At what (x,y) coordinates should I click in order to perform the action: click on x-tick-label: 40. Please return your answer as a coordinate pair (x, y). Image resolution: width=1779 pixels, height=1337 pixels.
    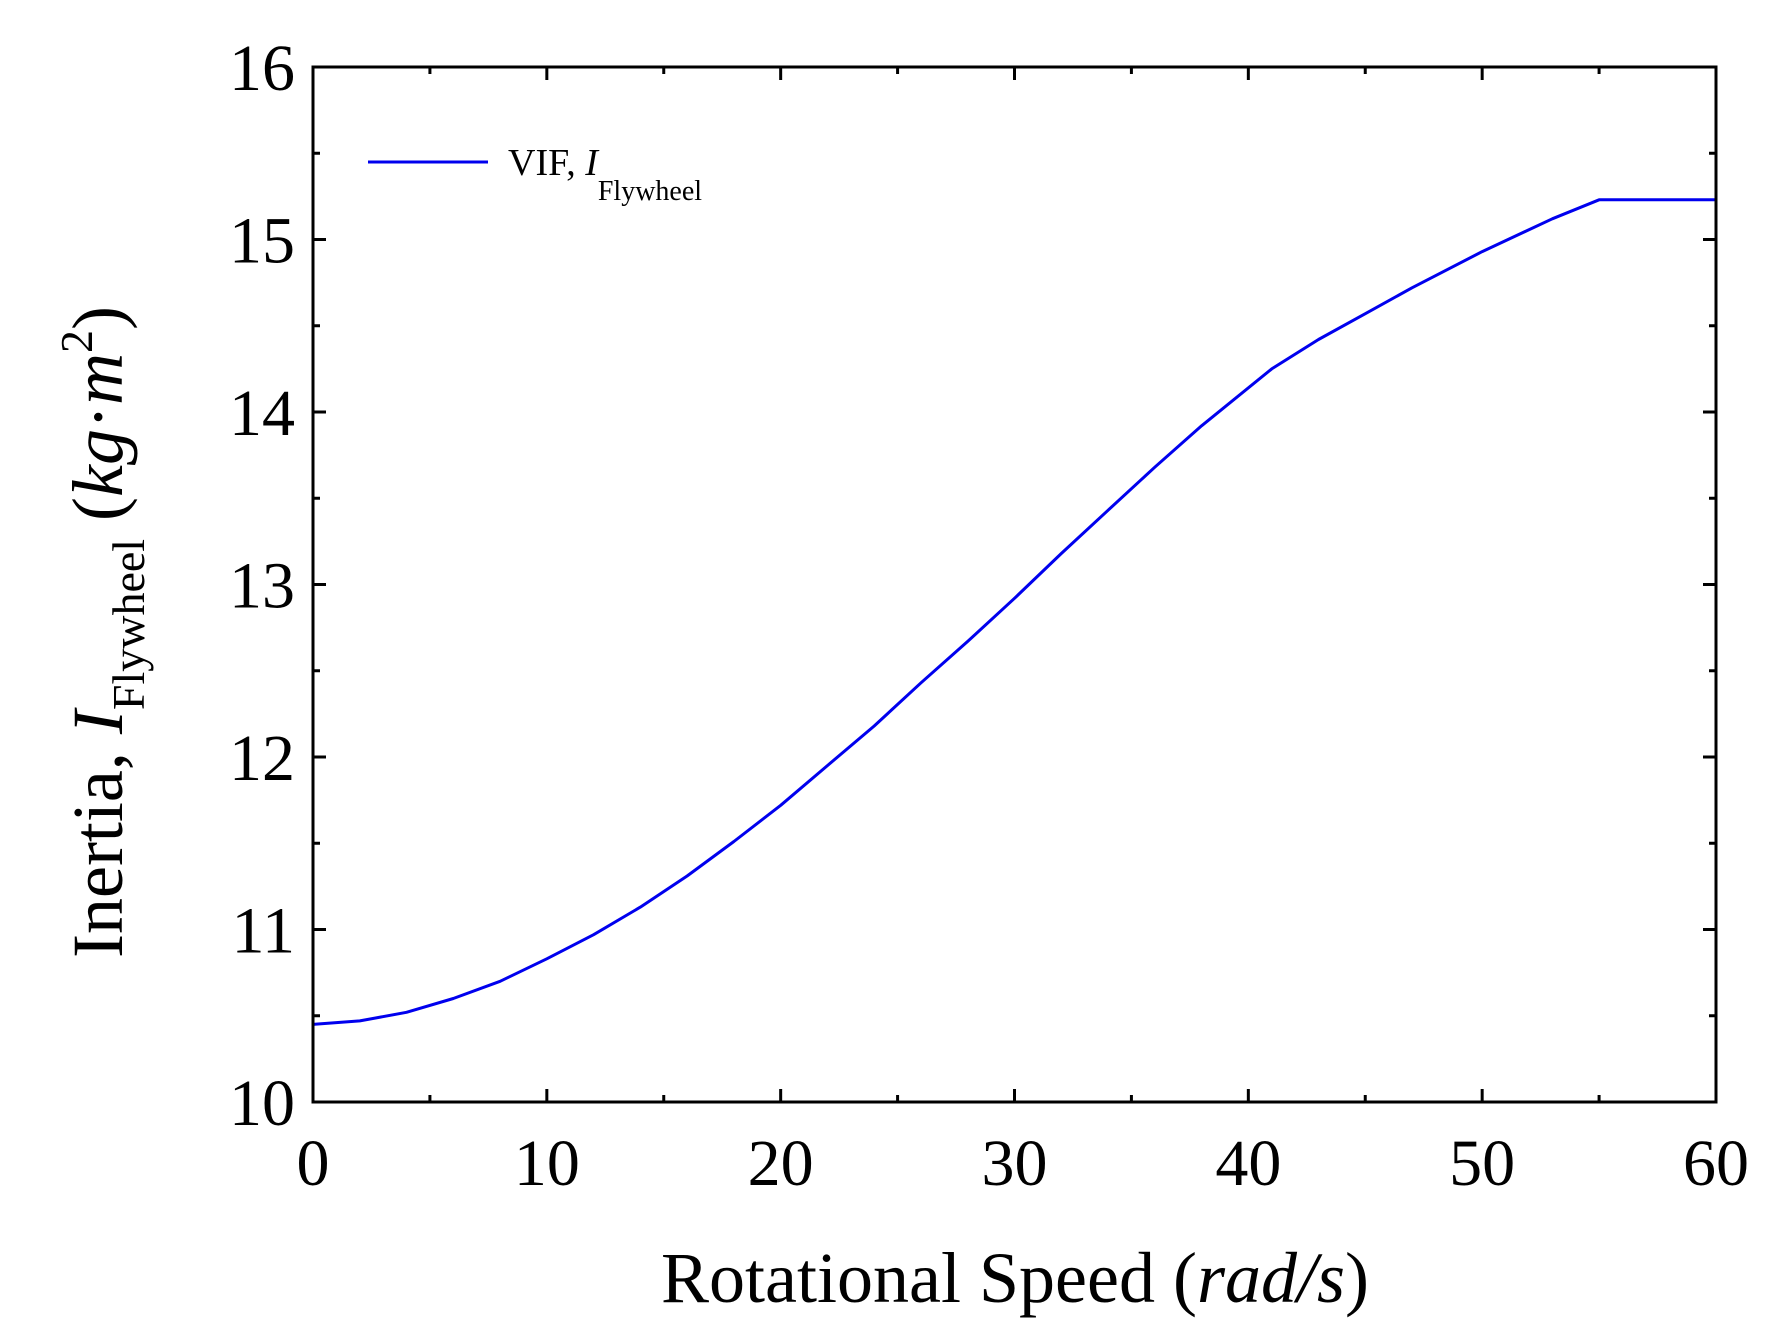
    Looking at the image, I should click on (1248, 1163).